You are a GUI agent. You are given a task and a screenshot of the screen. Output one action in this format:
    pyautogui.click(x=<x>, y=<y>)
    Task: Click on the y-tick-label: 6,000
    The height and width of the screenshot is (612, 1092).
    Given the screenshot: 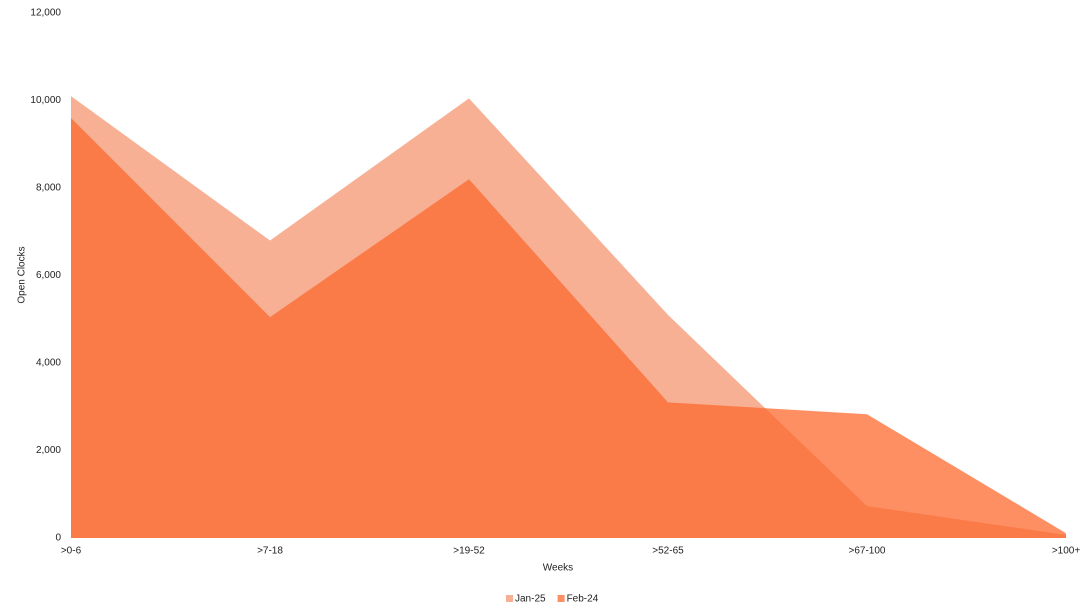 What is the action you would take?
    pyautogui.click(x=48, y=275)
    